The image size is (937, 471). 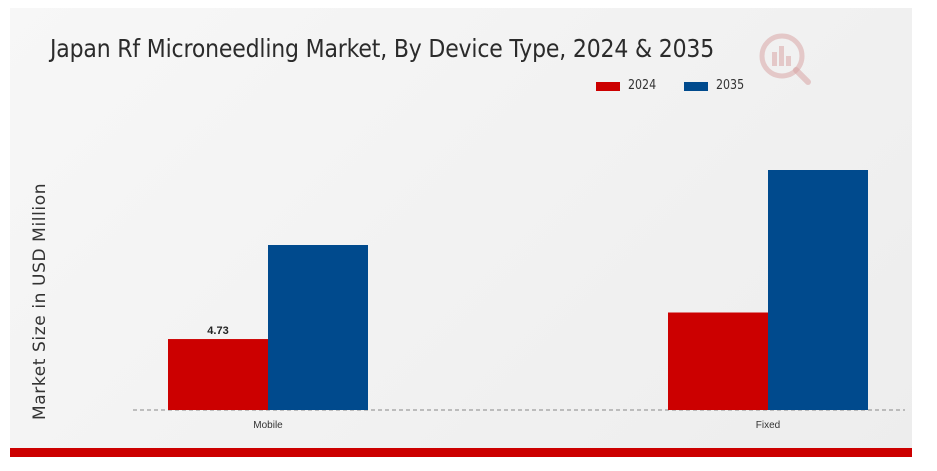 I want to click on legend-label-2024: 2024, so click(x=642, y=85).